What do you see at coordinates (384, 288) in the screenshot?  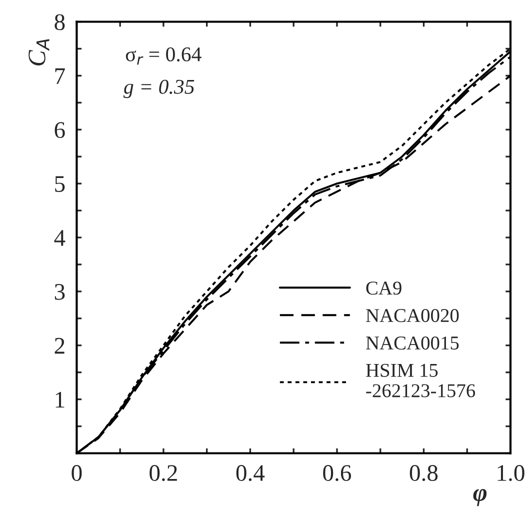 I see `legend-label: CA9` at bounding box center [384, 288].